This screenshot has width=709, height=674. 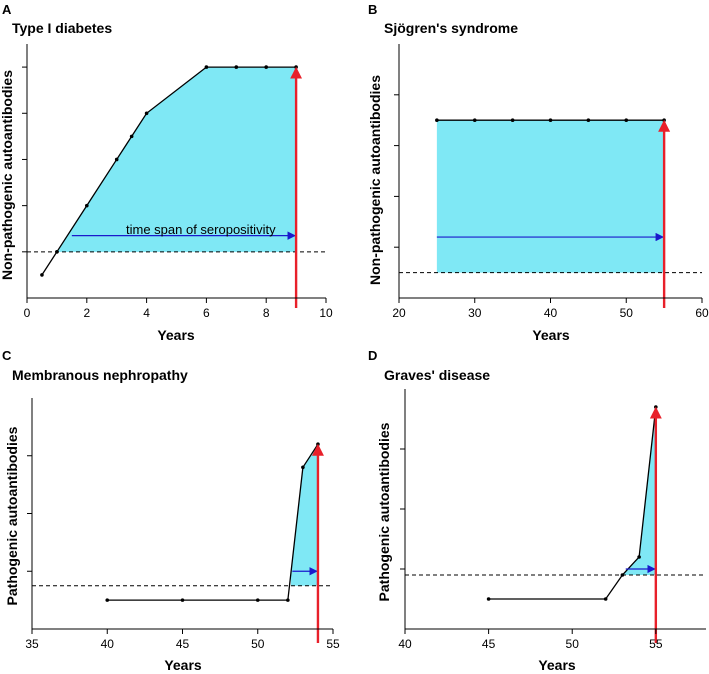 I want to click on panel-title: Graves' disease, so click(x=437, y=375).